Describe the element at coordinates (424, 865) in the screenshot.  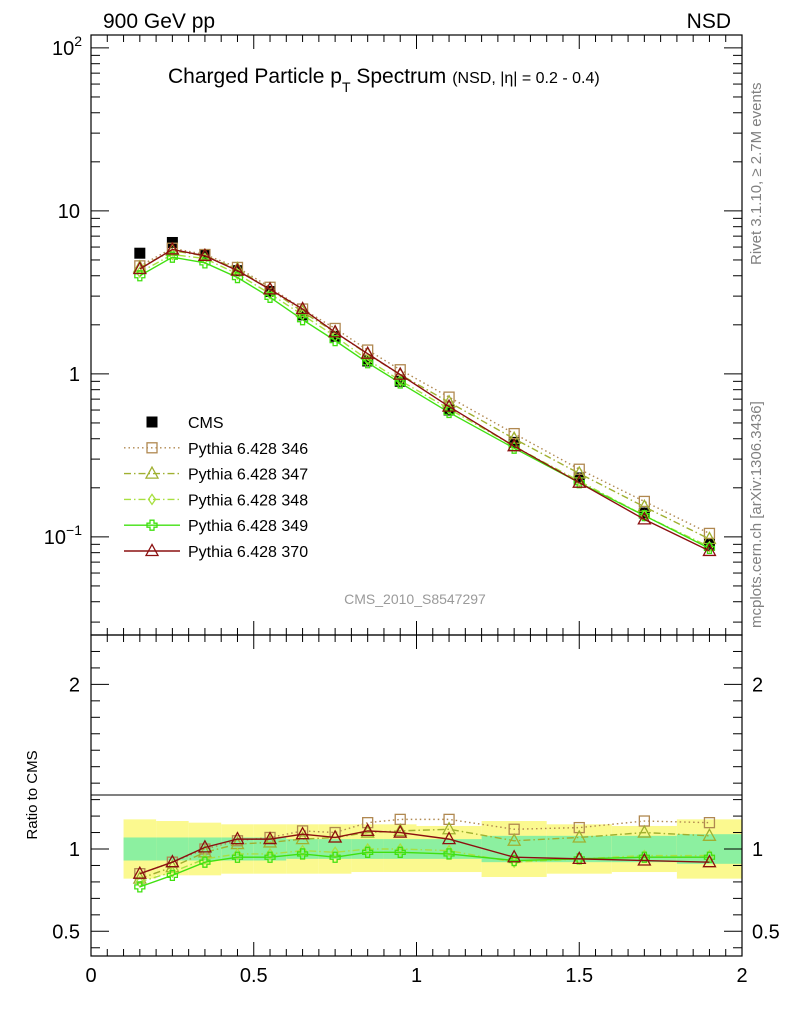
I see `ratio-line-p348` at that location.